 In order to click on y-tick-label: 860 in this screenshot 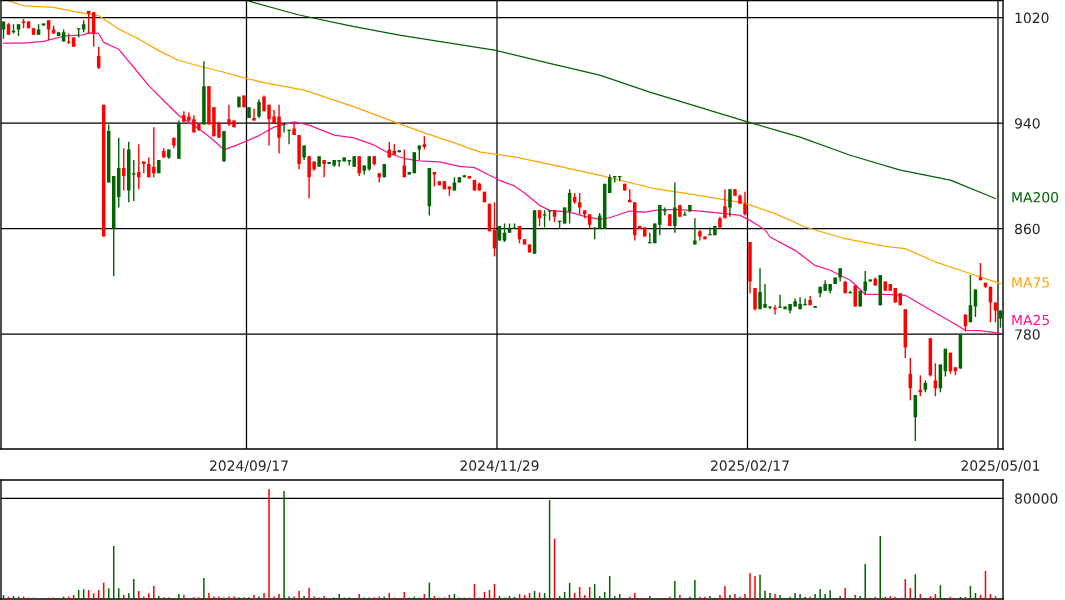, I will do `click(1027, 229)`.